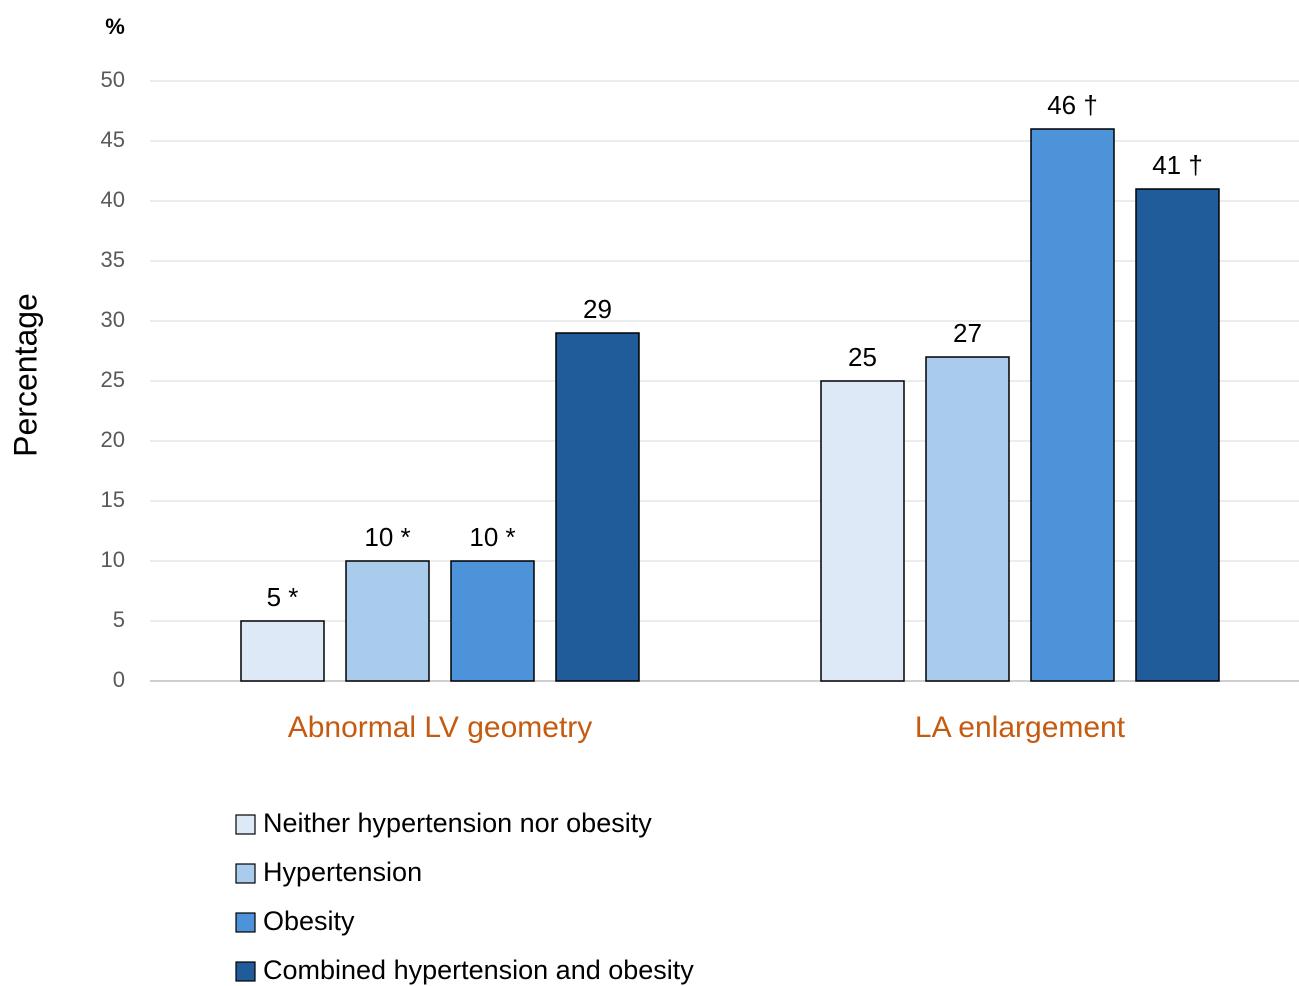  Describe the element at coordinates (1072, 105) in the screenshot. I see `value-label: 46 †` at that location.